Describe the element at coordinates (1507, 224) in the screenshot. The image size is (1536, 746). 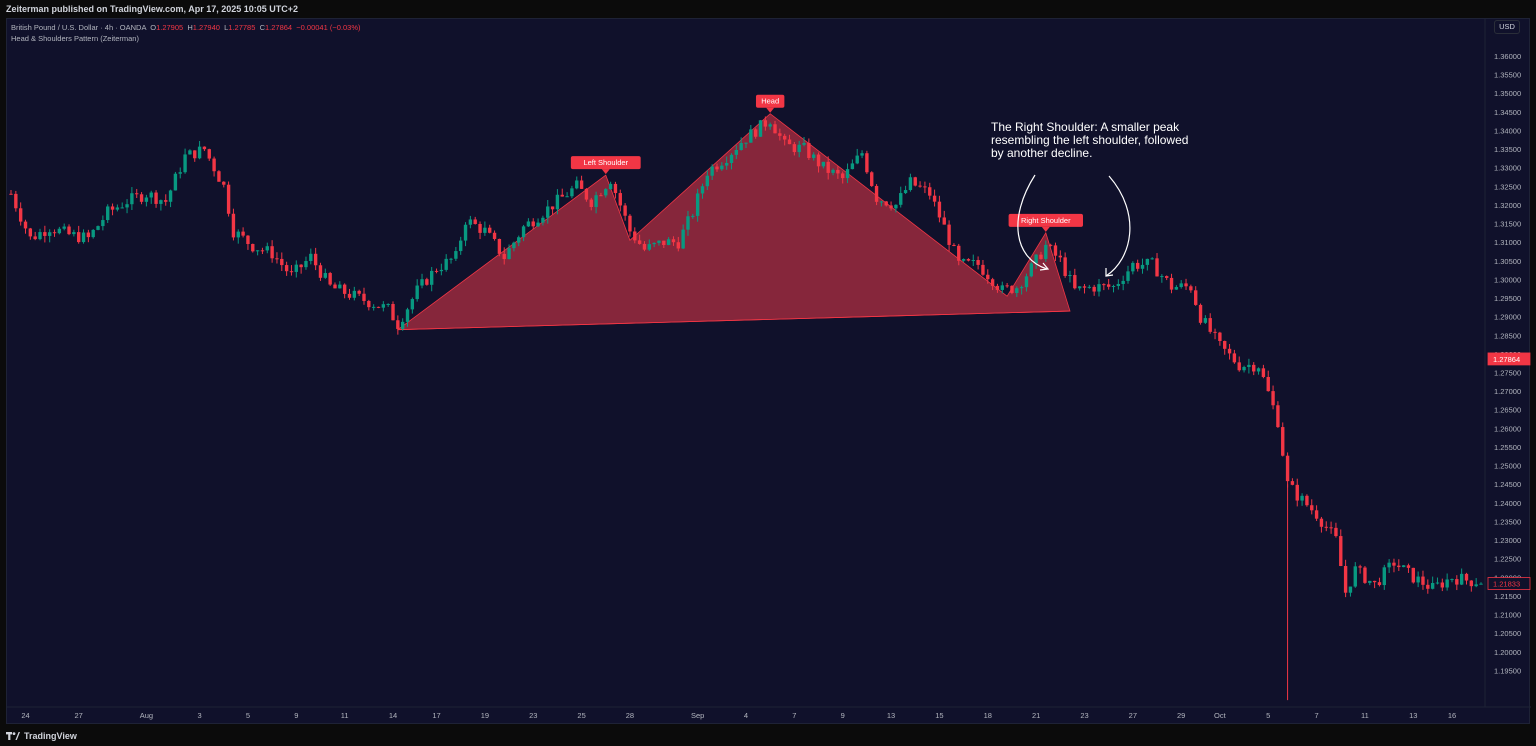
I see `price-tick-label: 1.31500` at that location.